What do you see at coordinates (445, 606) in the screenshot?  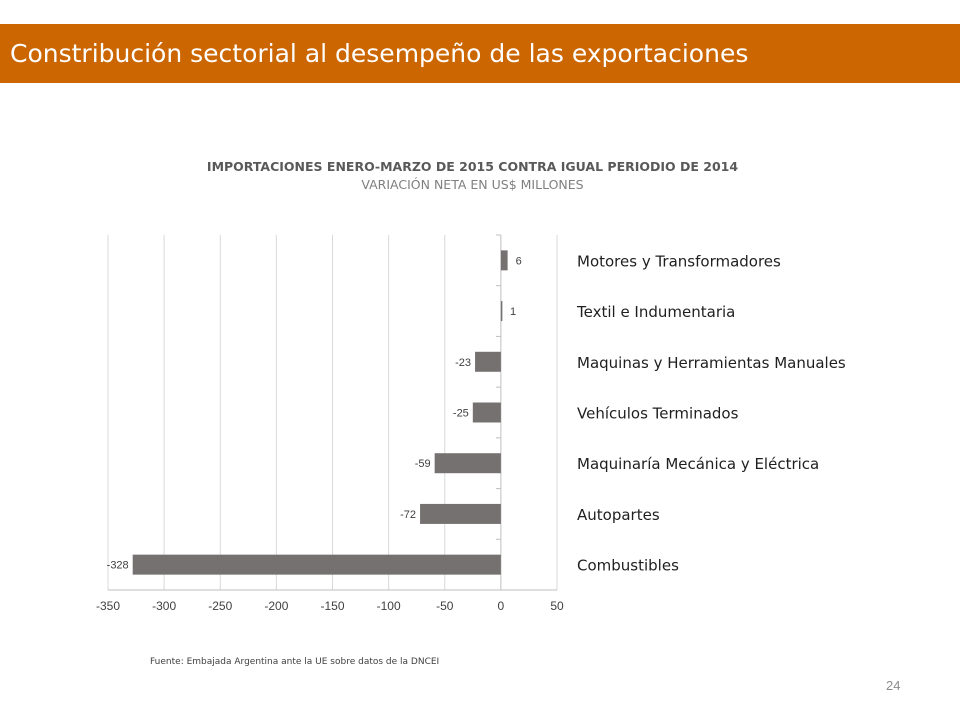 I see `x-tick-label: -50` at bounding box center [445, 606].